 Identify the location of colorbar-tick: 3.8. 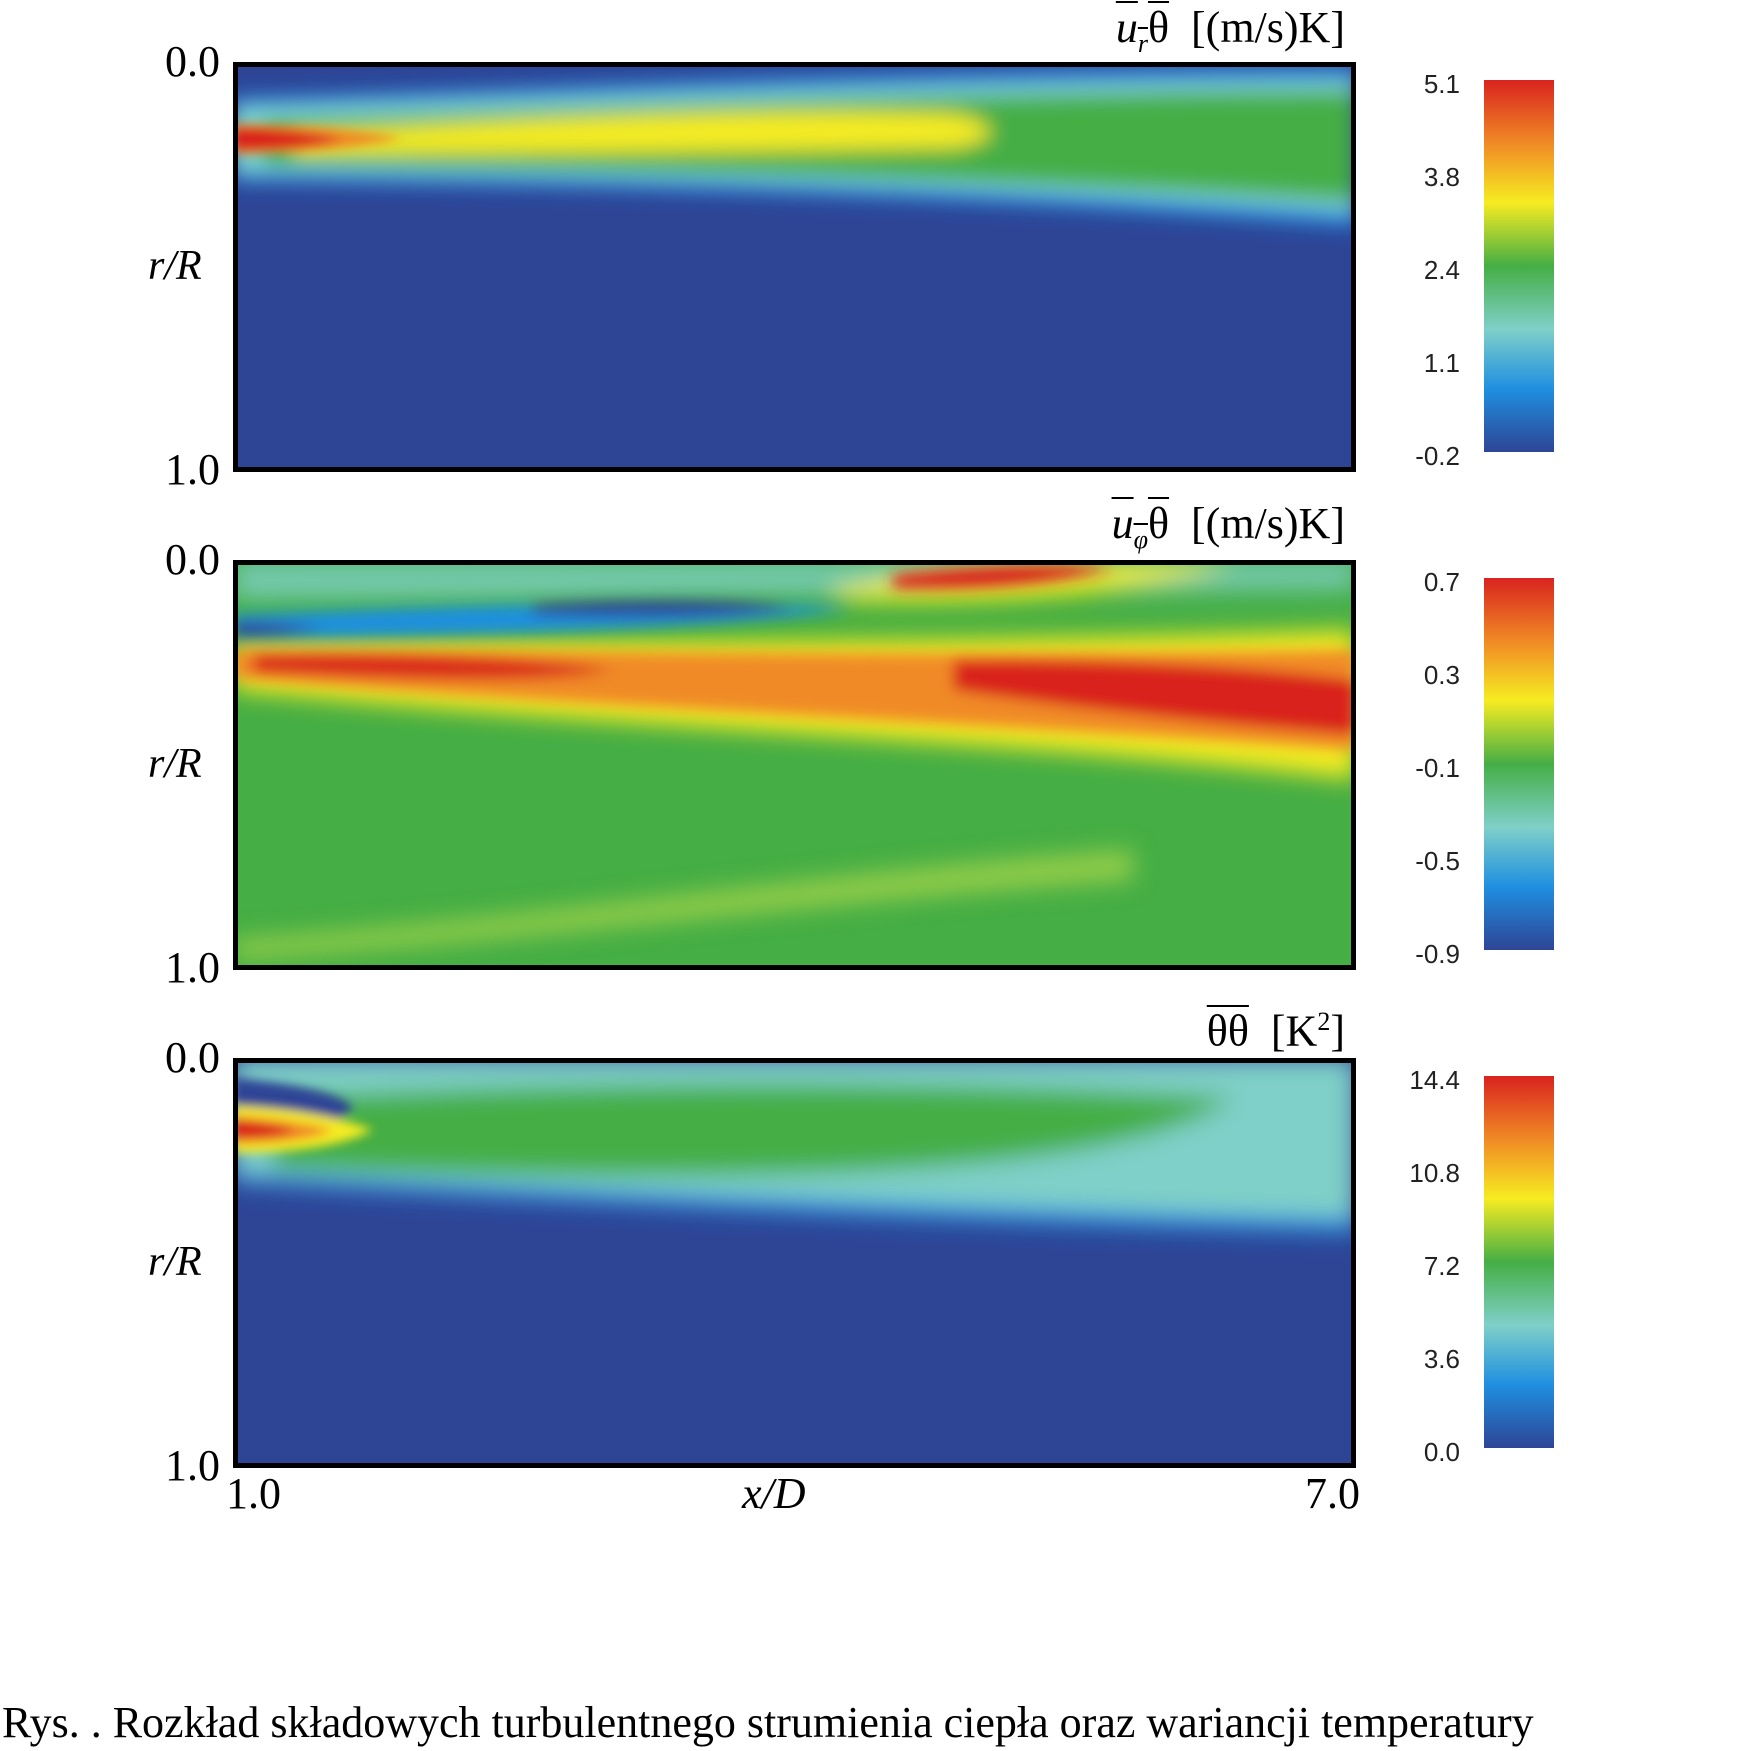
(1441, 177).